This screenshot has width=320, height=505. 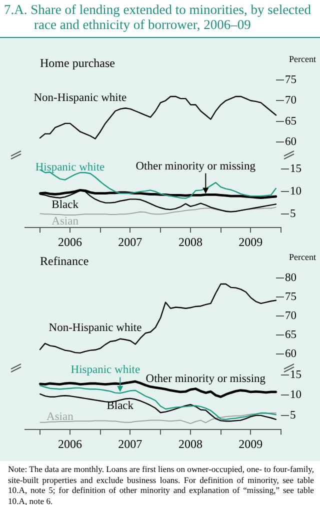 What do you see at coordinates (158, 17) in the screenshot?
I see `chart-title: 7.A. Share of lending extended to minorities, by selected race and ethnicity of borrower, 2006–09` at bounding box center [158, 17].